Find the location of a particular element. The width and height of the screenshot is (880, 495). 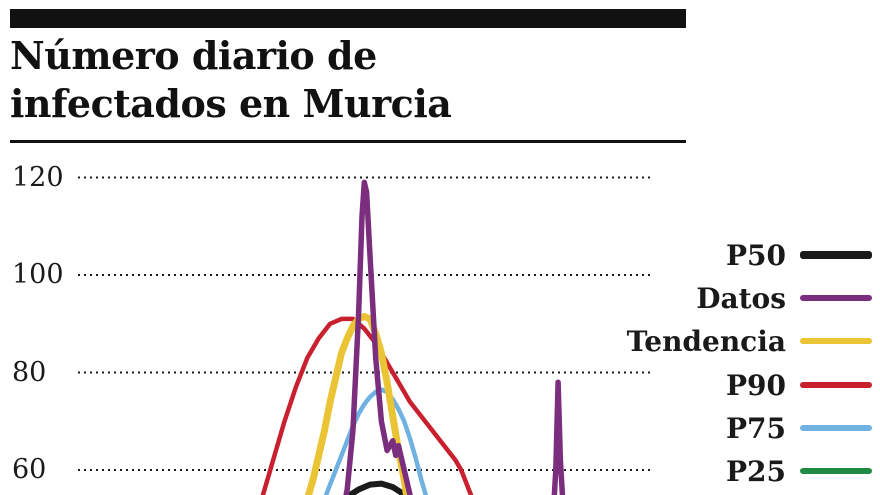

legend-row: P25 is located at coordinates (742, 471).